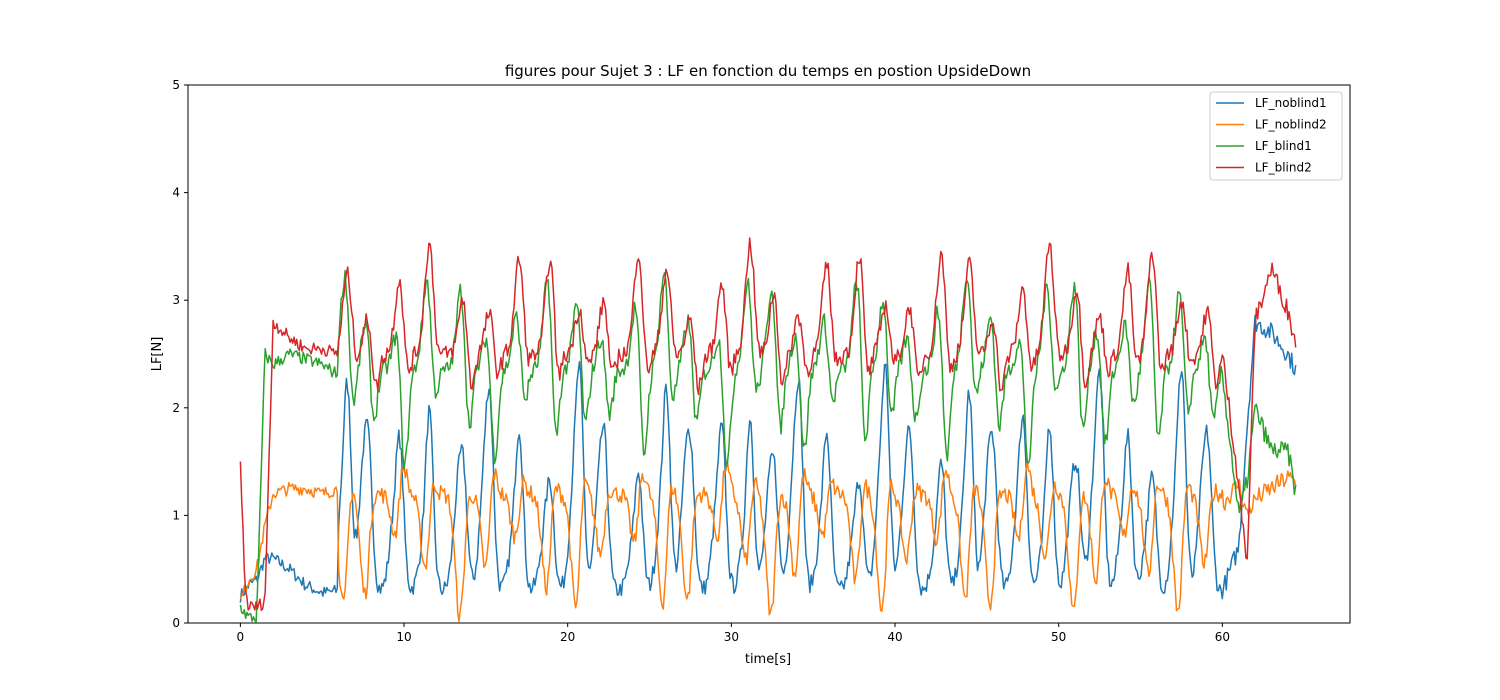  I want to click on x-tick-label: 10, so click(403, 637).